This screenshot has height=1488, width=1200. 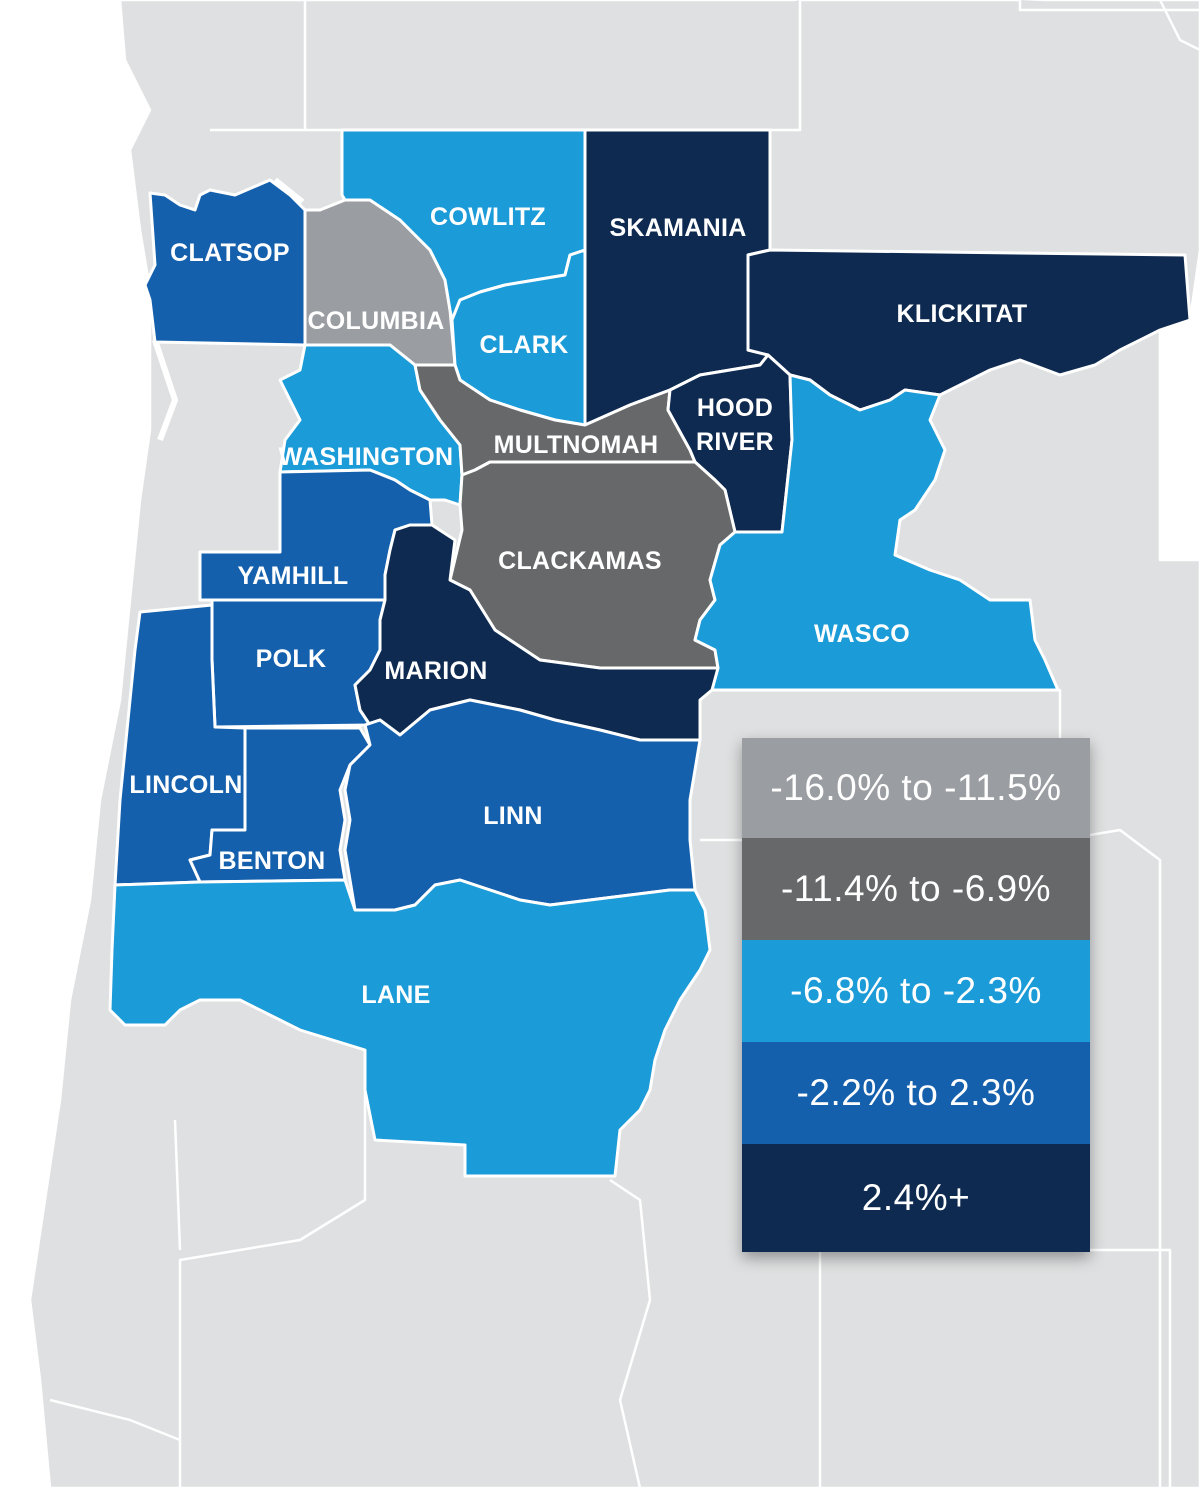 I want to click on legend-item: -16.0% to -11.5%, so click(x=916, y=788).